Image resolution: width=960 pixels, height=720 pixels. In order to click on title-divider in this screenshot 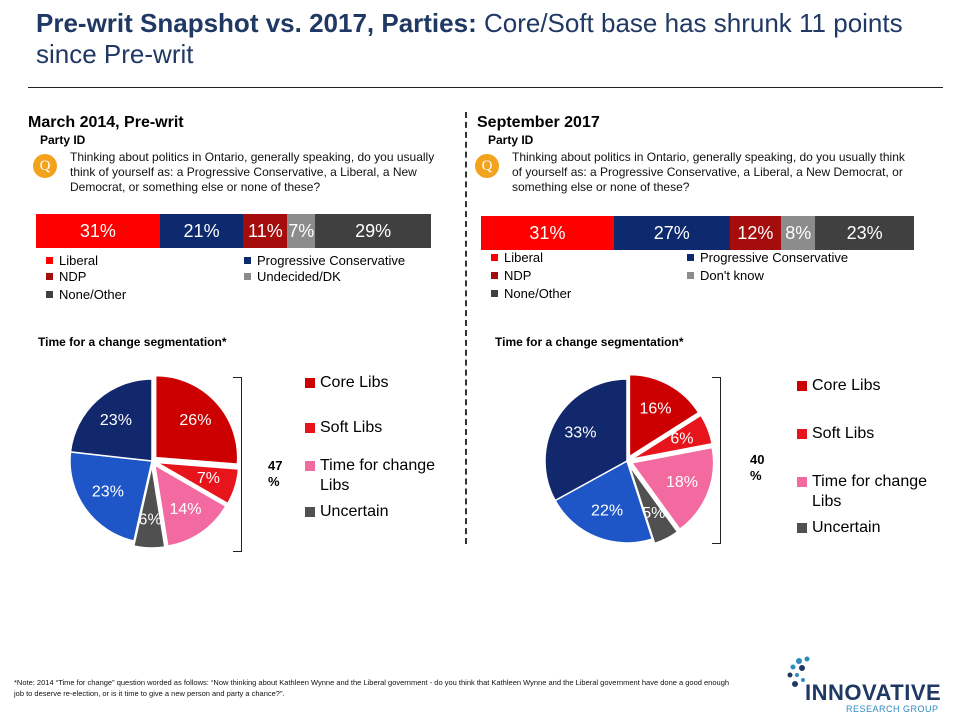, I will do `click(485, 87)`.